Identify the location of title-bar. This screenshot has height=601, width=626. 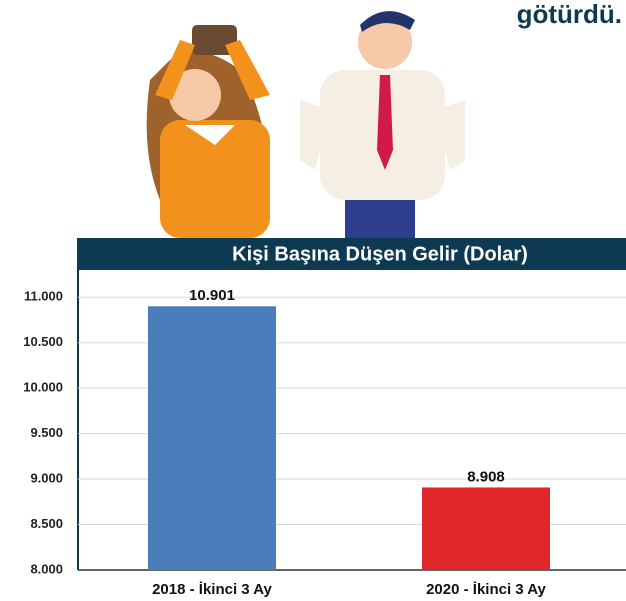
(352, 254).